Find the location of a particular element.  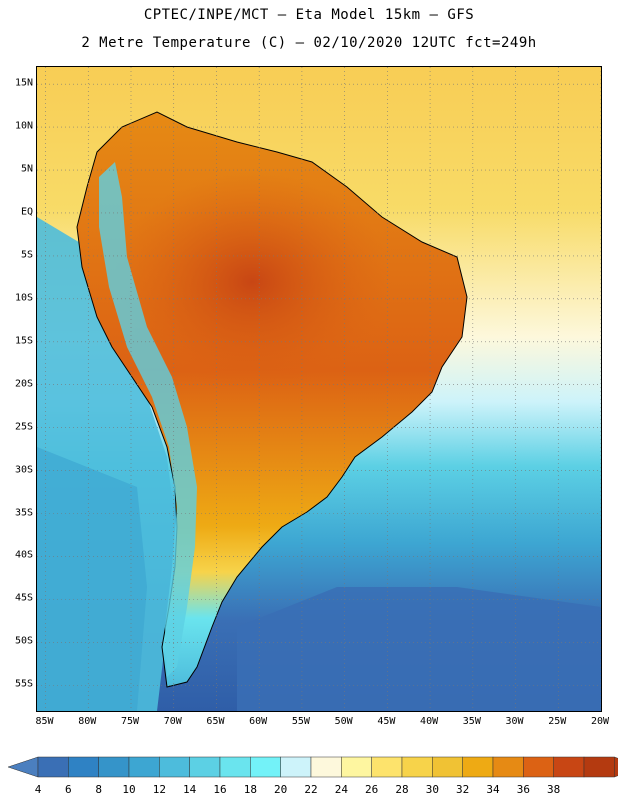

title-line-1: CPTEC/INPE/MCT – Eta Model 15km – GFS is located at coordinates (309, 15).